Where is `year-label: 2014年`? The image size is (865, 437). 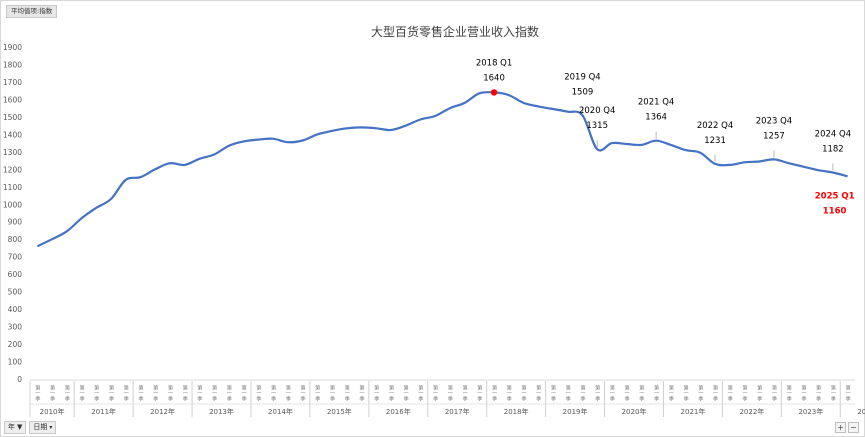
year-label: 2014年 is located at coordinates (280, 411).